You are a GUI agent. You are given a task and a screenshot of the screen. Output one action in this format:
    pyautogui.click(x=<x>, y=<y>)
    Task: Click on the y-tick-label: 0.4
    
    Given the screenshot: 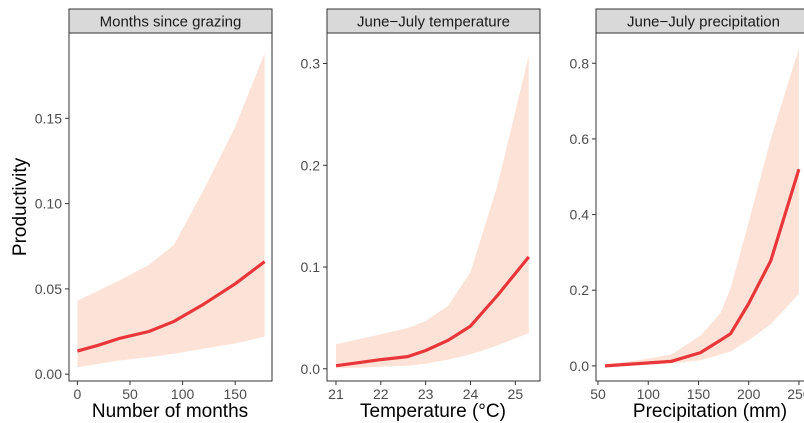 What is the action you would take?
    pyautogui.click(x=580, y=215)
    